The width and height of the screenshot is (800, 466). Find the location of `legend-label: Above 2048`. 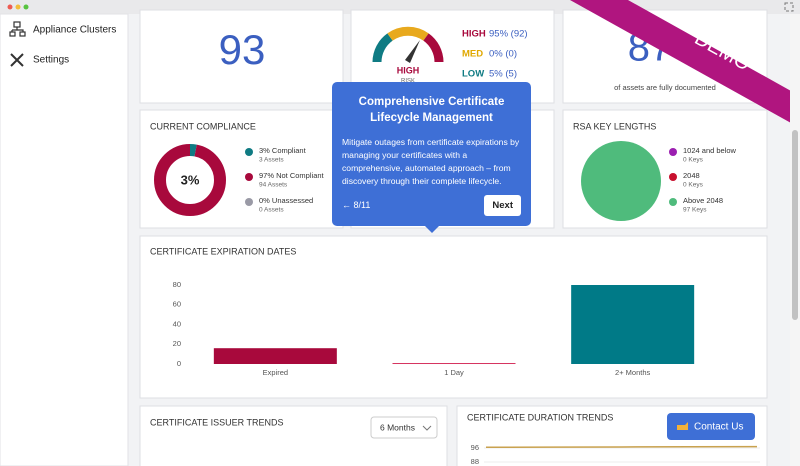

legend-label: Above 2048 is located at coordinates (703, 200).